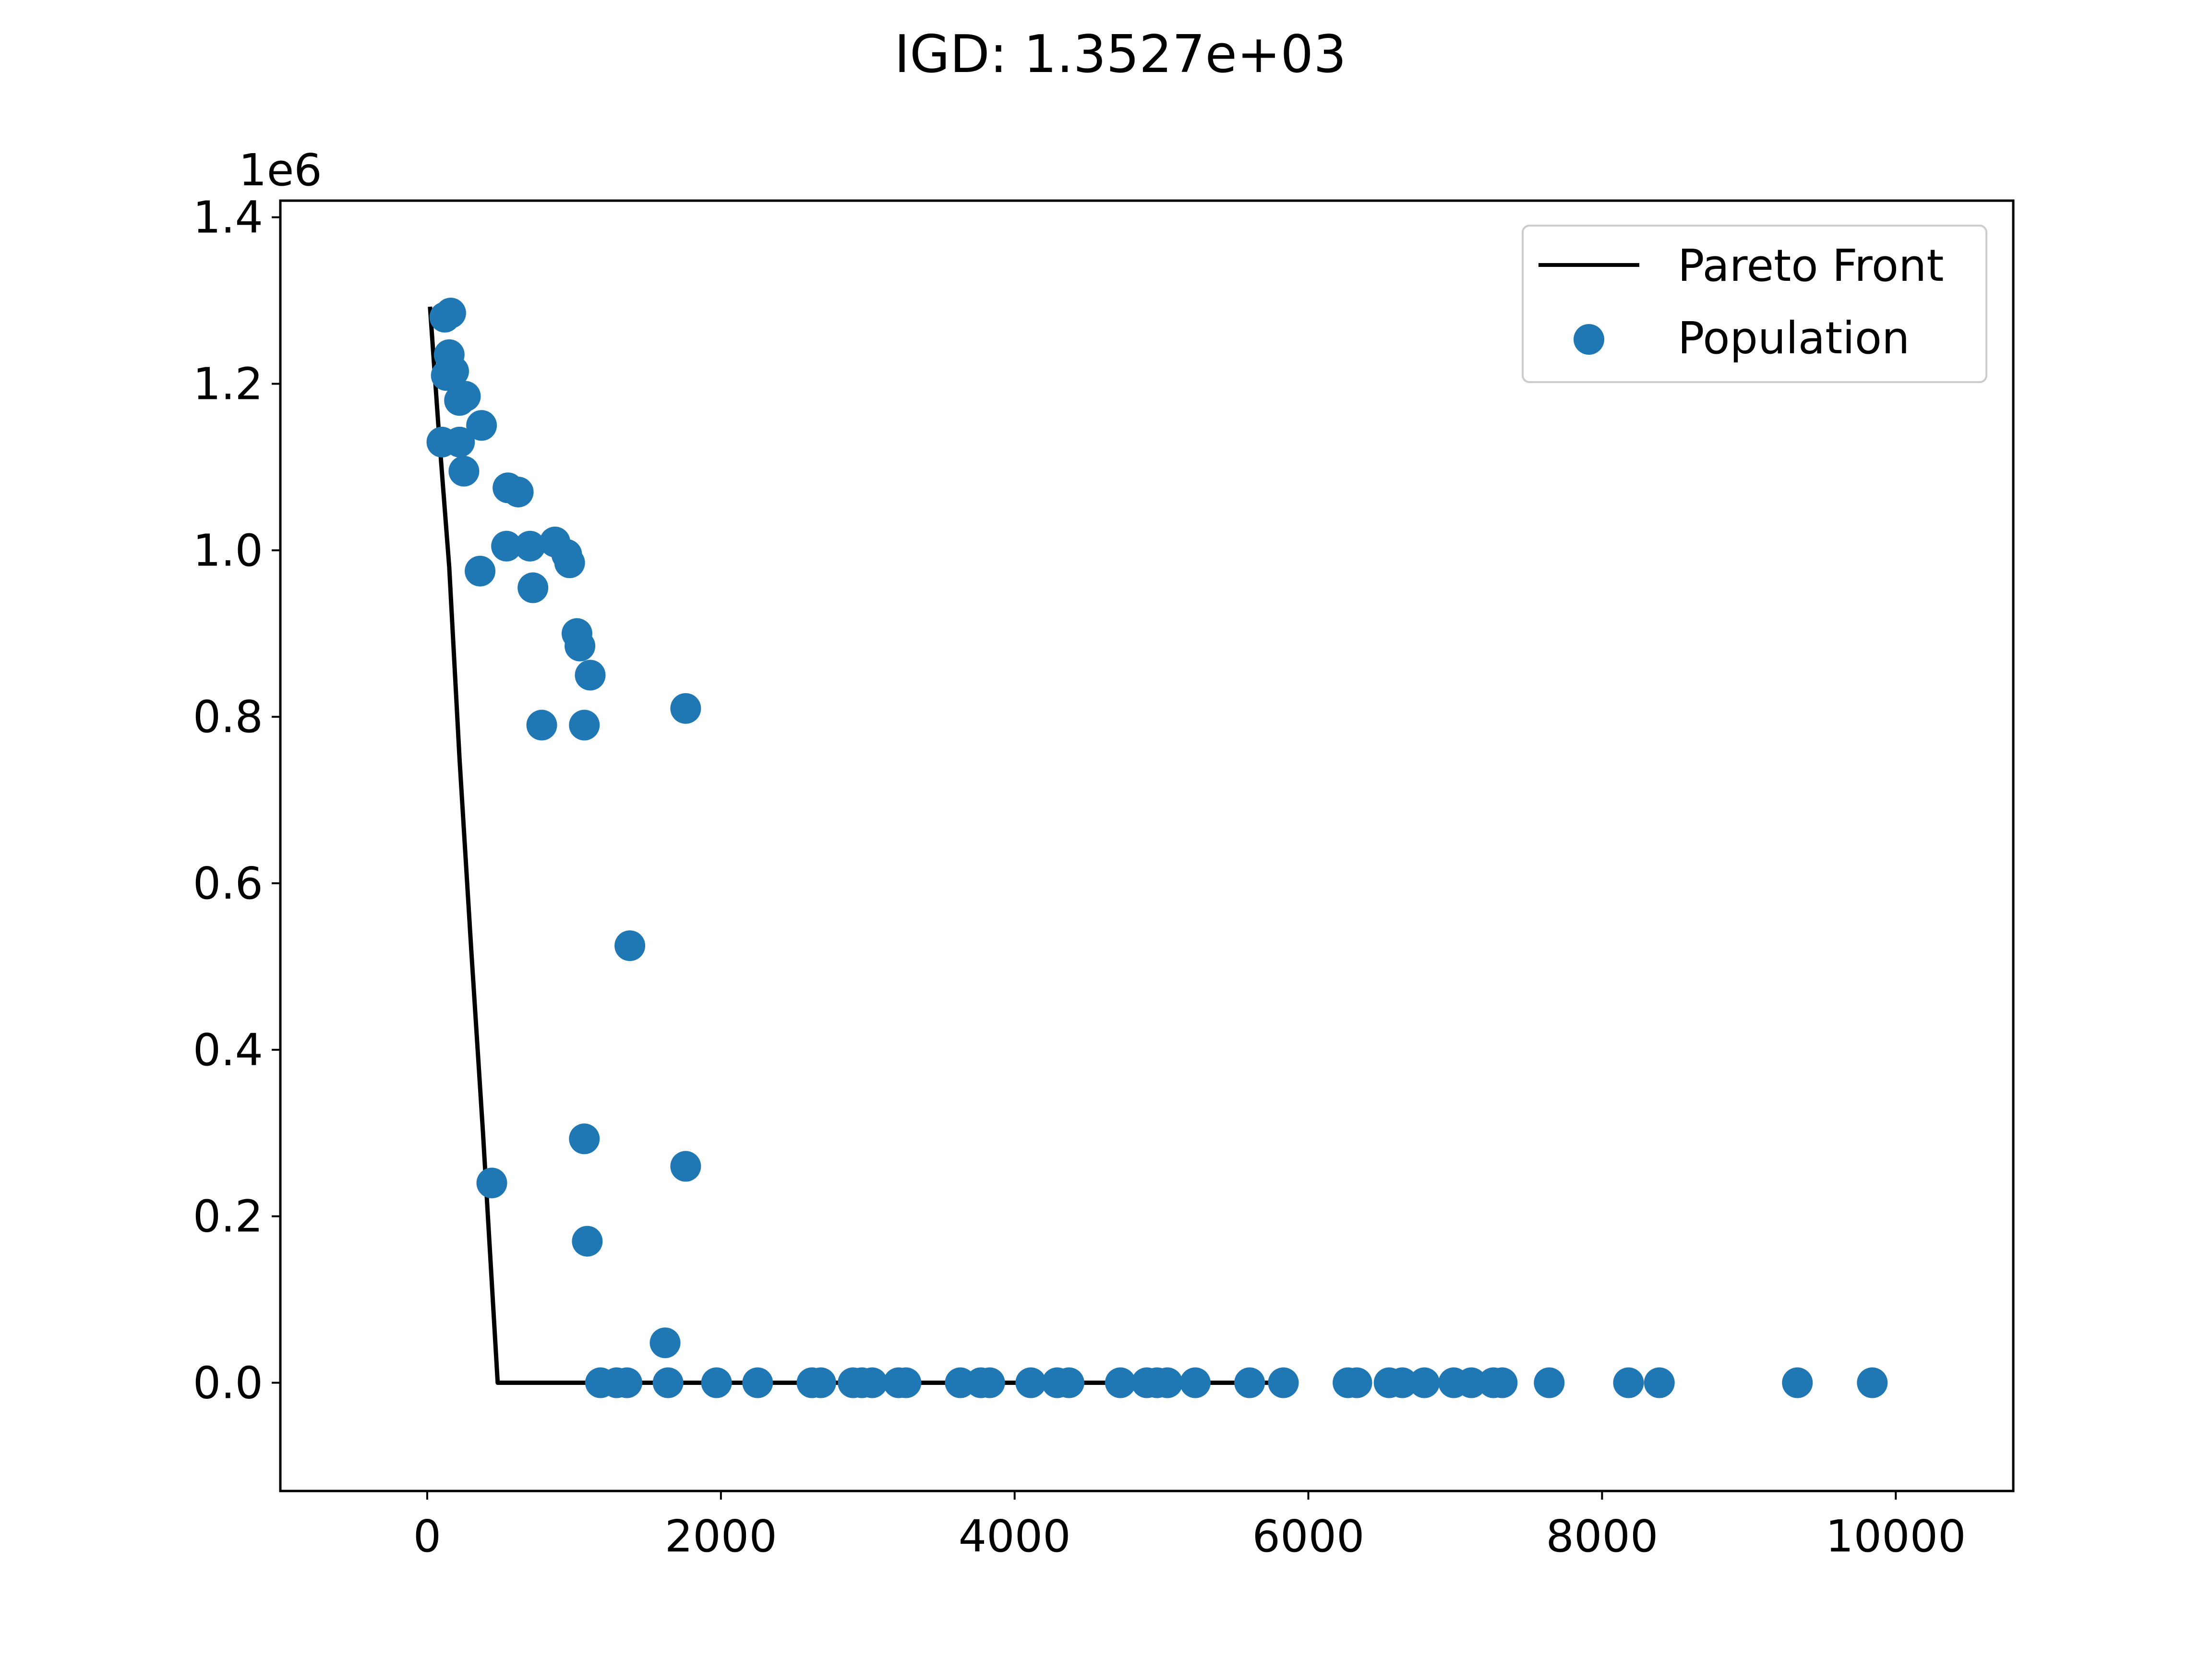 This screenshot has width=2212, height=1659. What do you see at coordinates (228, 217) in the screenshot?
I see `y-tick-label: 1.4` at bounding box center [228, 217].